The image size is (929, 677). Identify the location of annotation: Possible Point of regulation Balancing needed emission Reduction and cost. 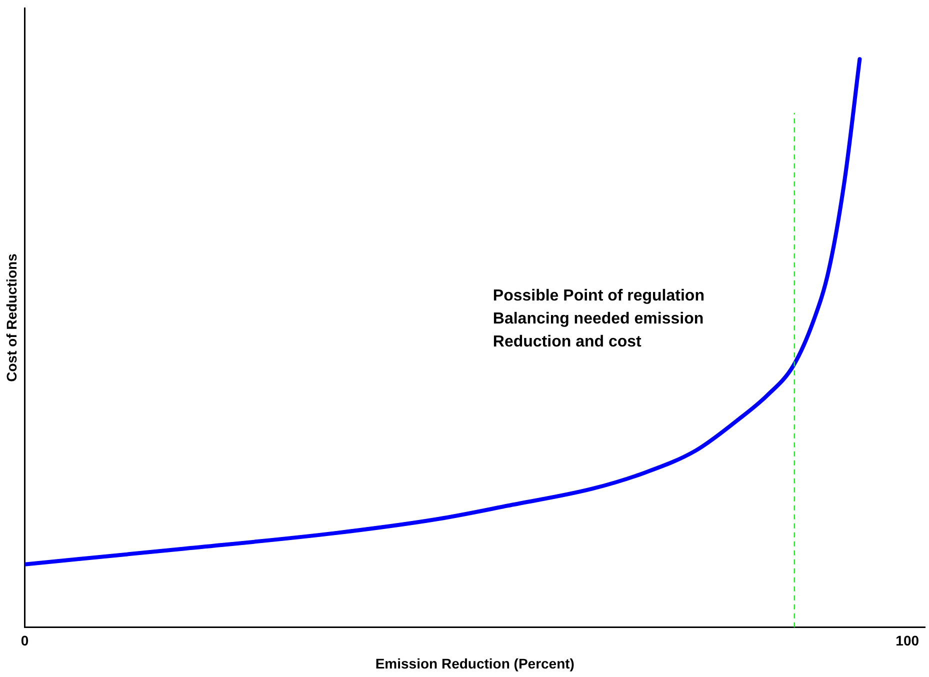
(598, 318).